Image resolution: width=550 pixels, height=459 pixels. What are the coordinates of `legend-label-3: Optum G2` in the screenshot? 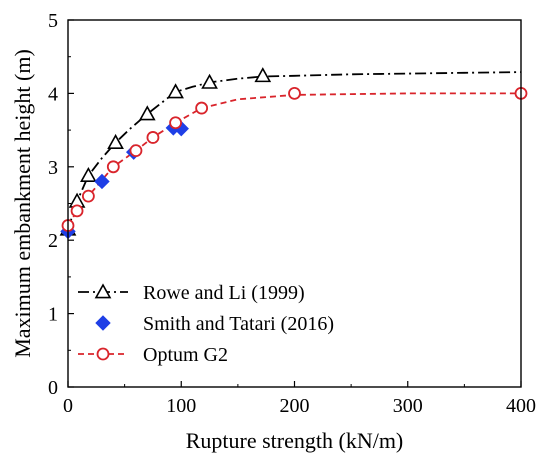 It's located at (185, 355).